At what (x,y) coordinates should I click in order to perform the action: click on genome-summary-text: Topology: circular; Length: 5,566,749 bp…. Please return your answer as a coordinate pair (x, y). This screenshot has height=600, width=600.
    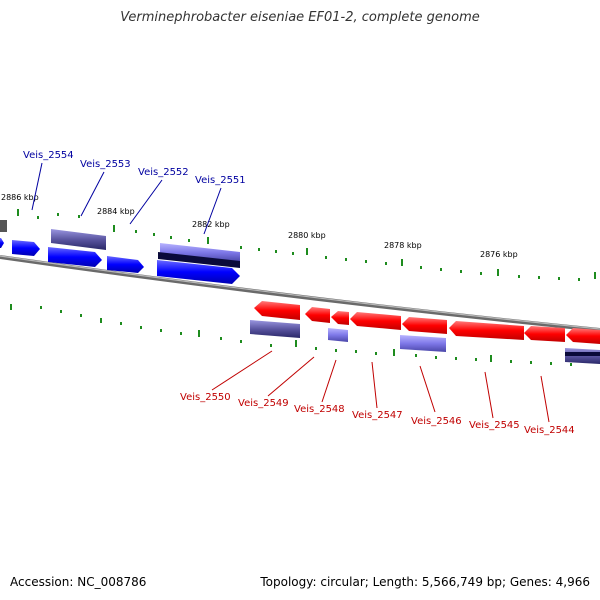
    Looking at the image, I should click on (425, 582).